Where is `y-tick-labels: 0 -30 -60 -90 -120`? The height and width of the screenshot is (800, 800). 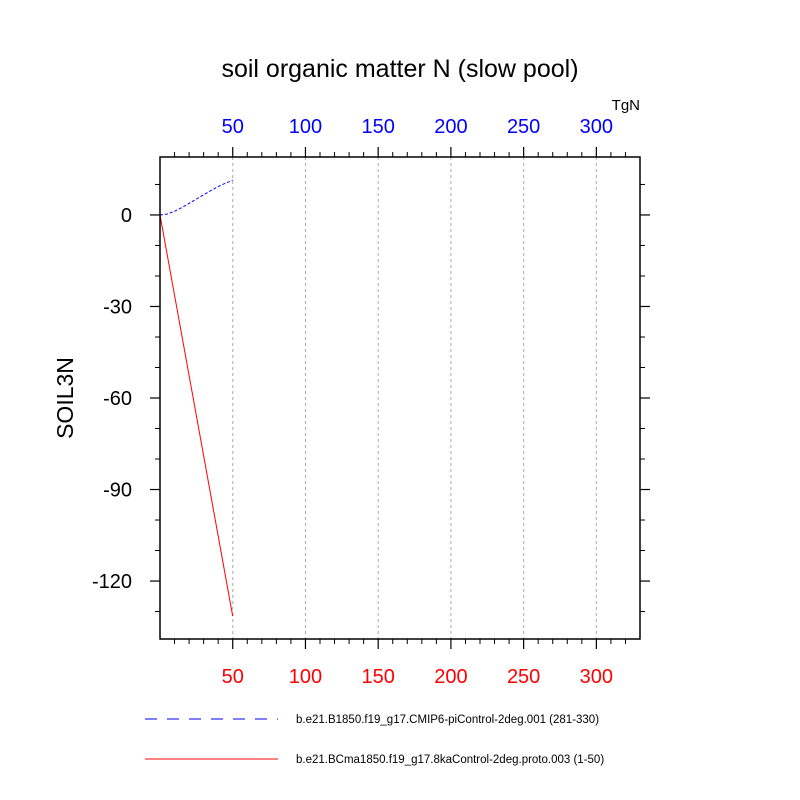 y-tick-labels: 0 -30 -60 -90 -120 is located at coordinates (112, 399).